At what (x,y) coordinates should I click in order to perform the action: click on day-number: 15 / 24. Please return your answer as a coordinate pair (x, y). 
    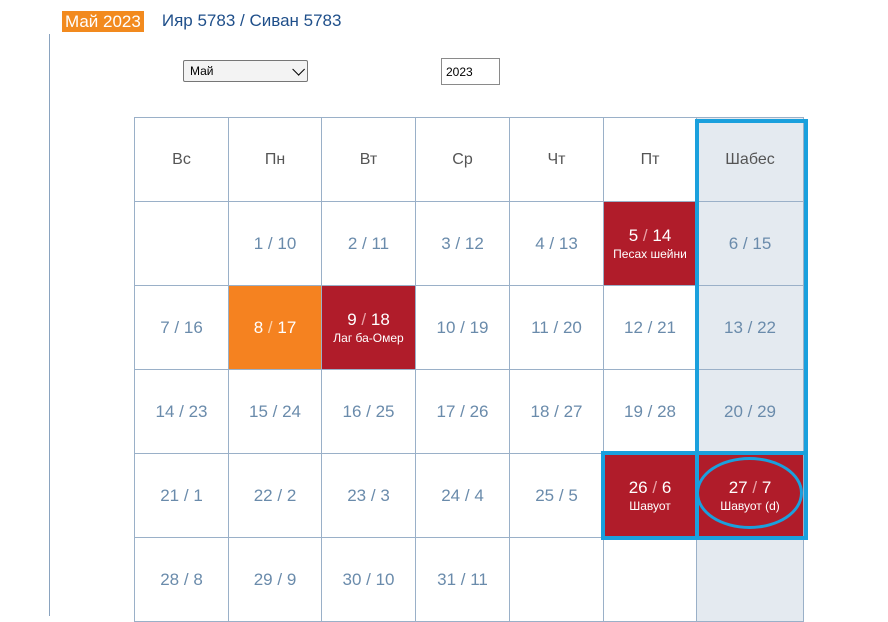
    Looking at the image, I should click on (274, 411).